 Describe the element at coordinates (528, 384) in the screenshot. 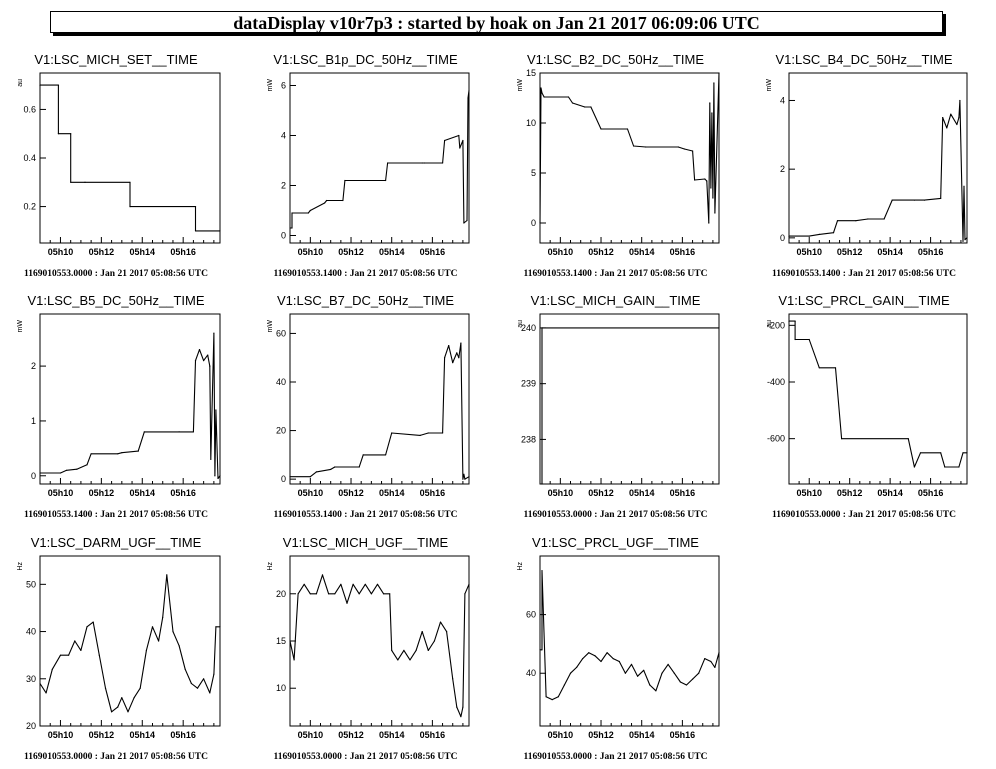

I see `y-tick-label: 239` at that location.